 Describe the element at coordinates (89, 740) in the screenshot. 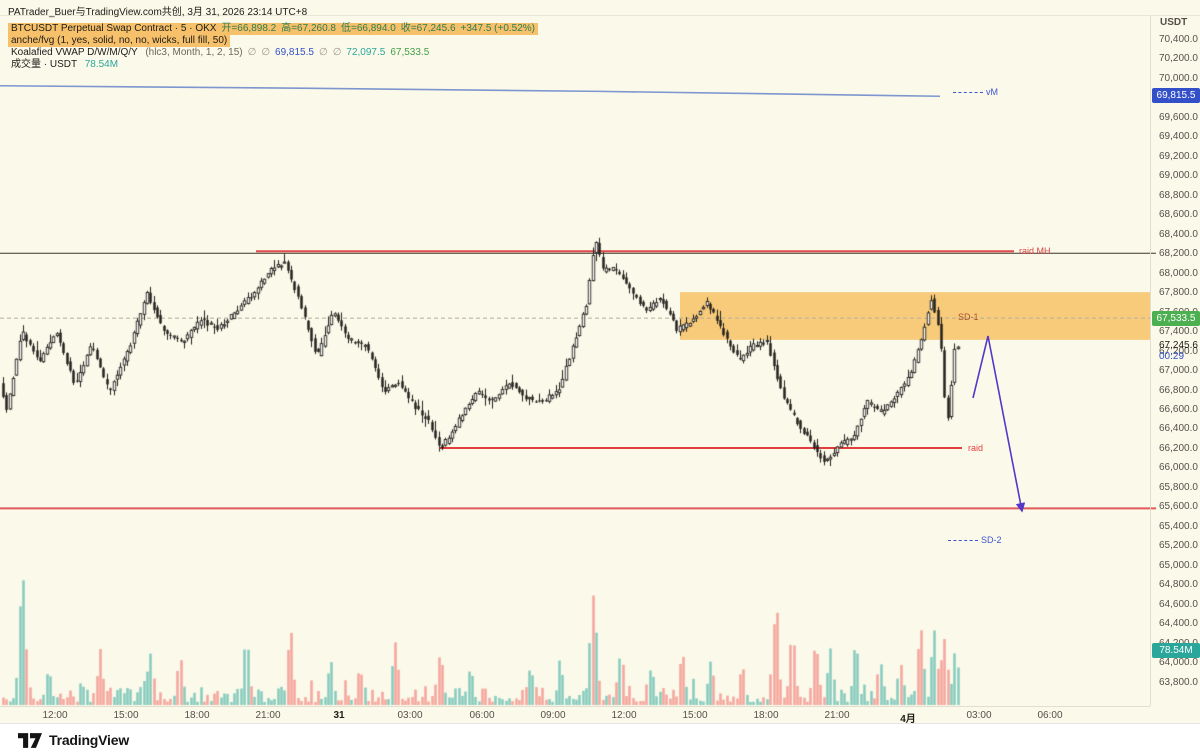

I see `tradingview-brand-text: TradingView` at that location.